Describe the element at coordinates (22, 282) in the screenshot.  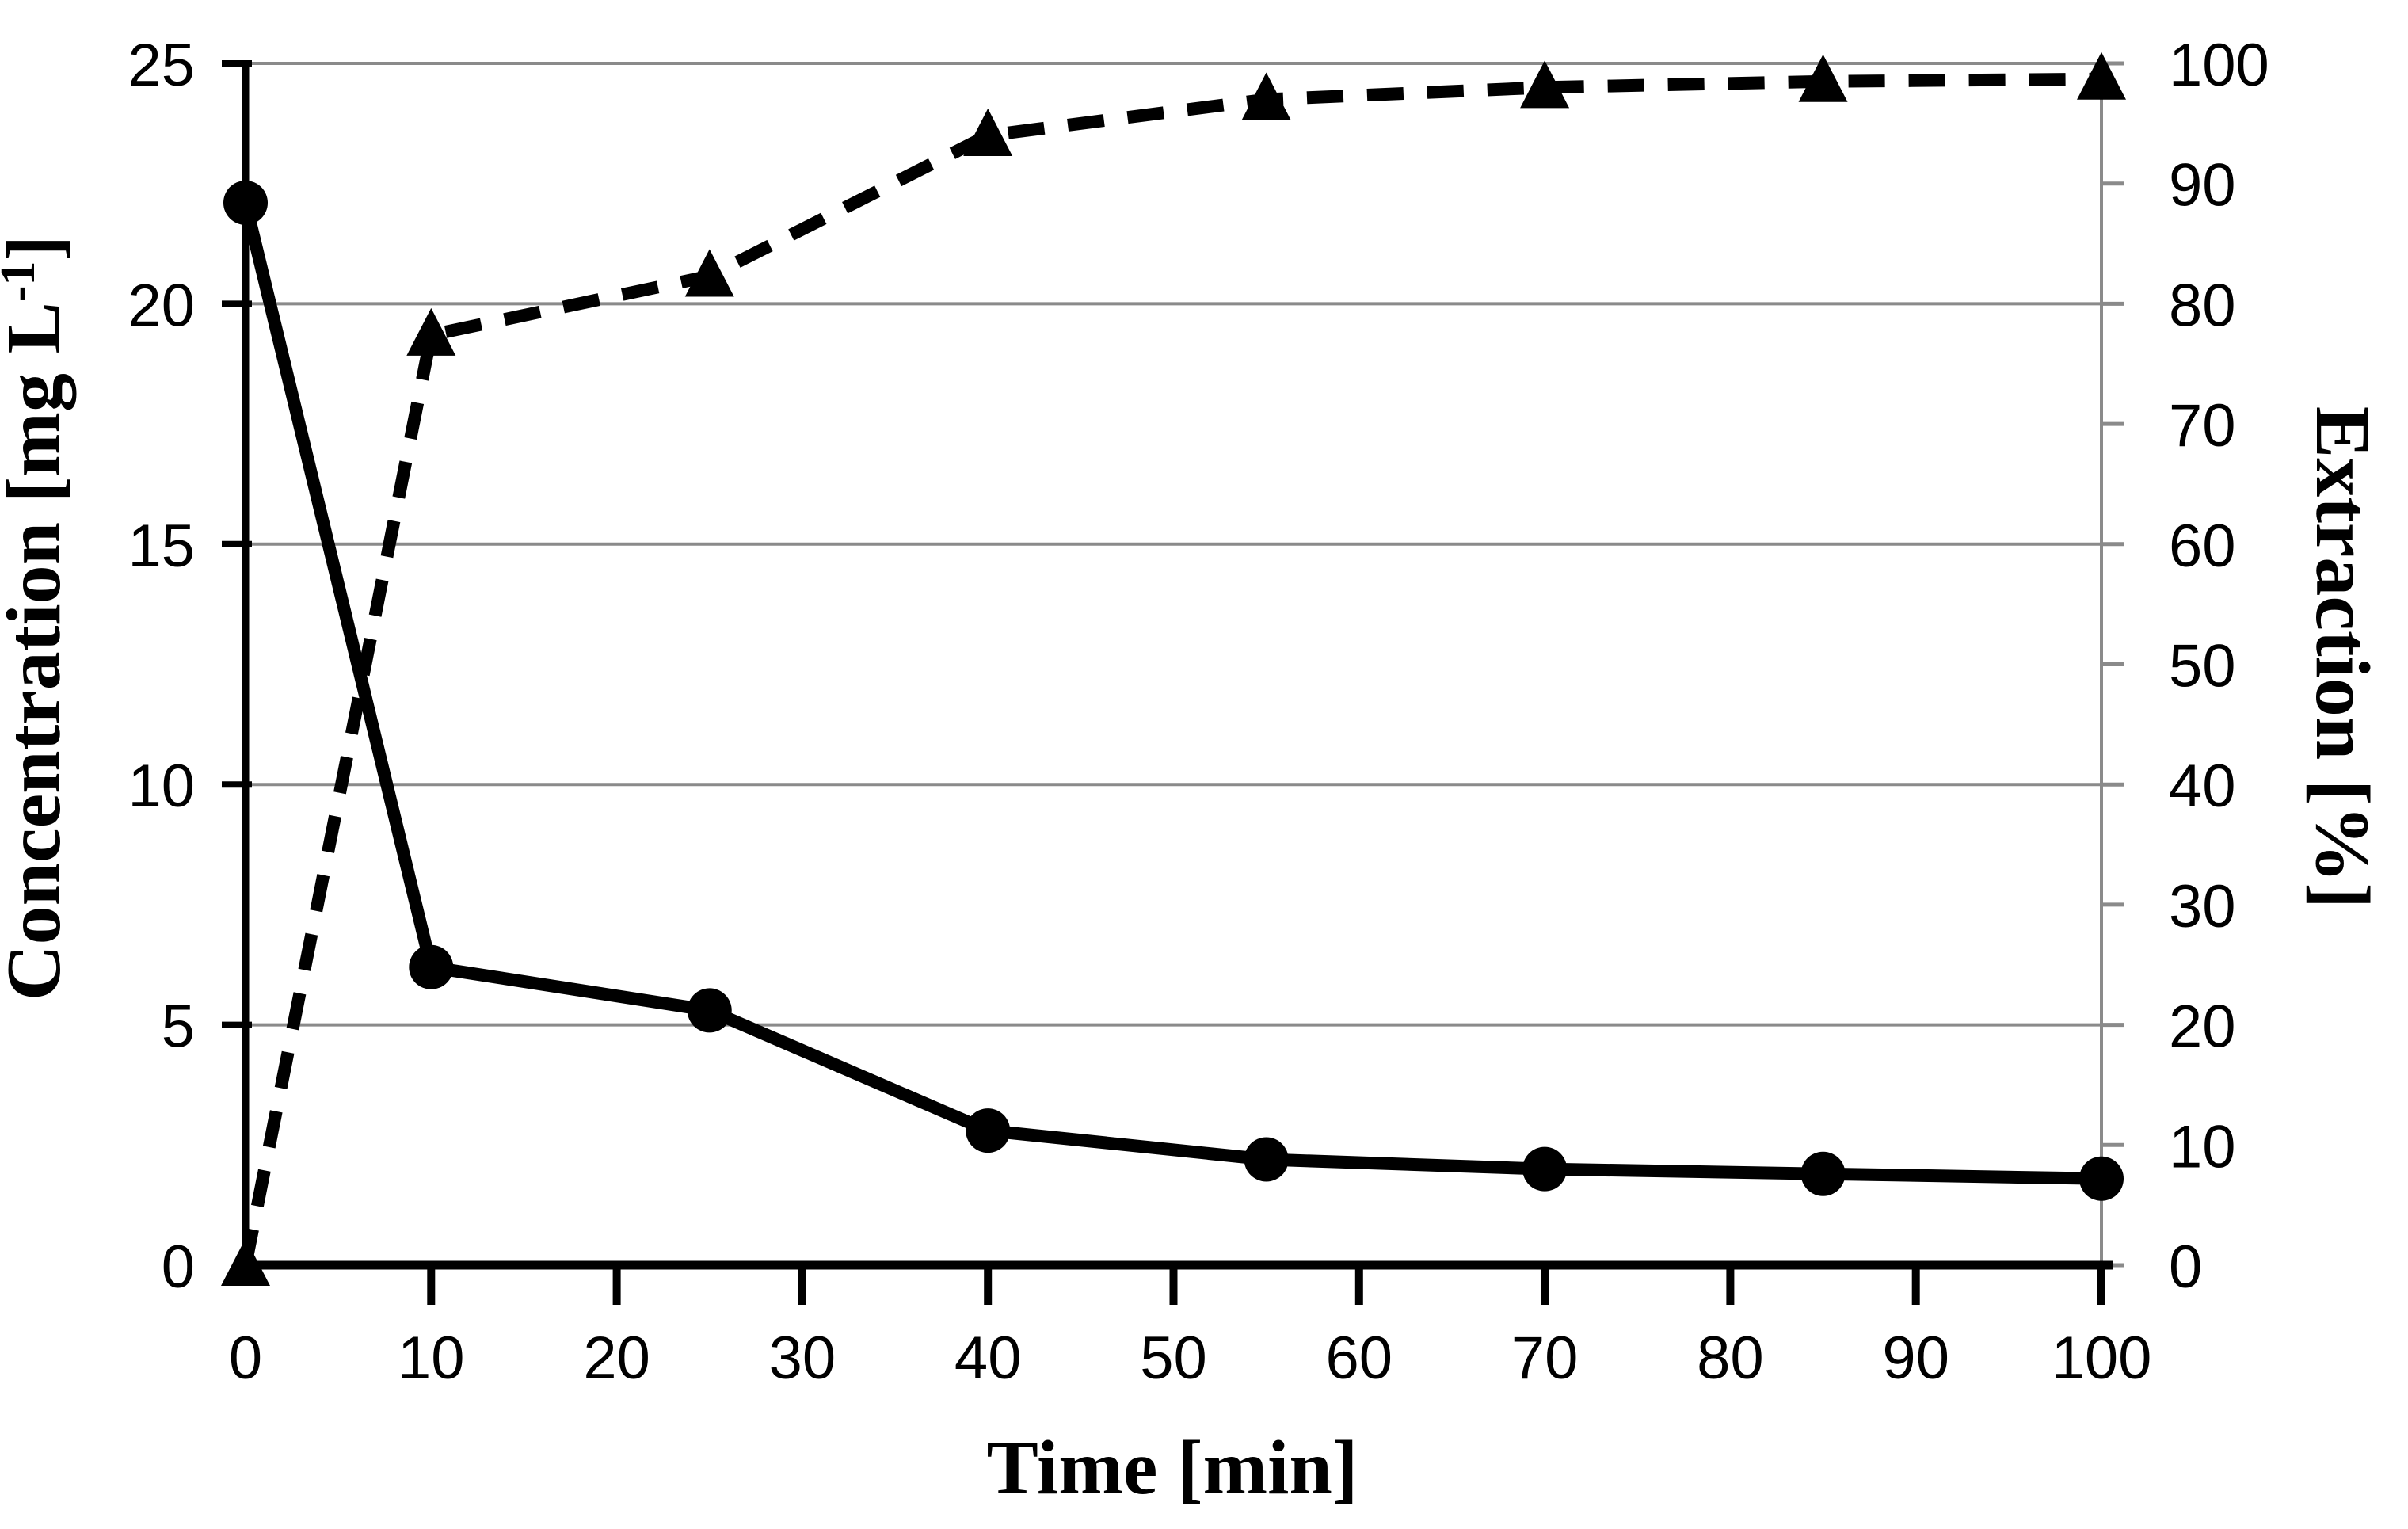
I see `left-axis-title-superscript: -1` at that location.